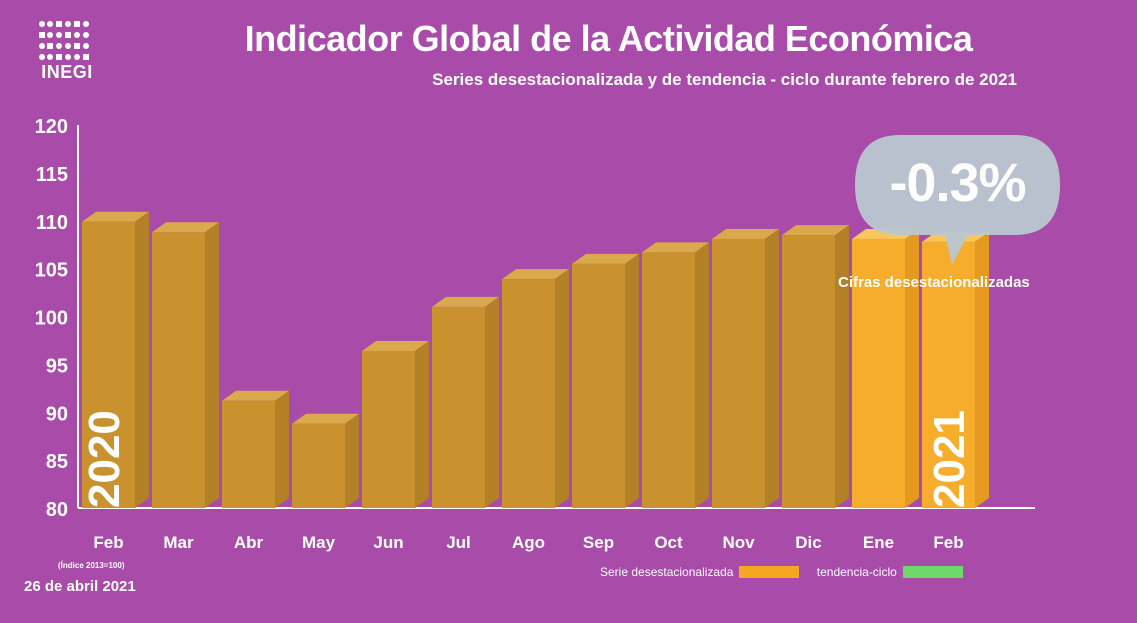 Image resolution: width=1137 pixels, height=623 pixels. Describe the element at coordinates (808, 542) in the screenshot. I see `x-tick-label: Dic` at that location.